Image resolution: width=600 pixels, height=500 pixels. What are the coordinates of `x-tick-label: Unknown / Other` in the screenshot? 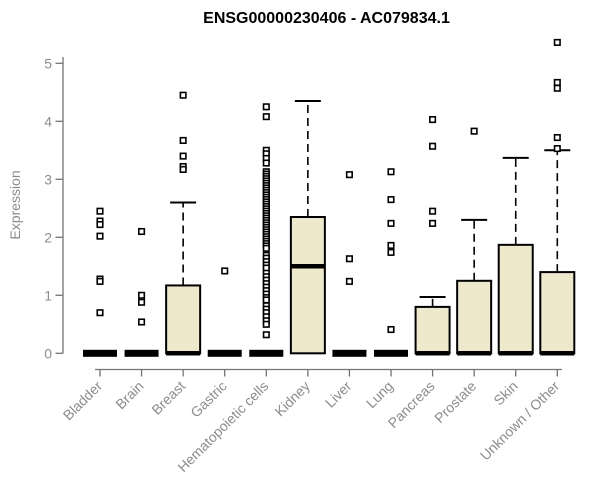 It's located at (520, 421).